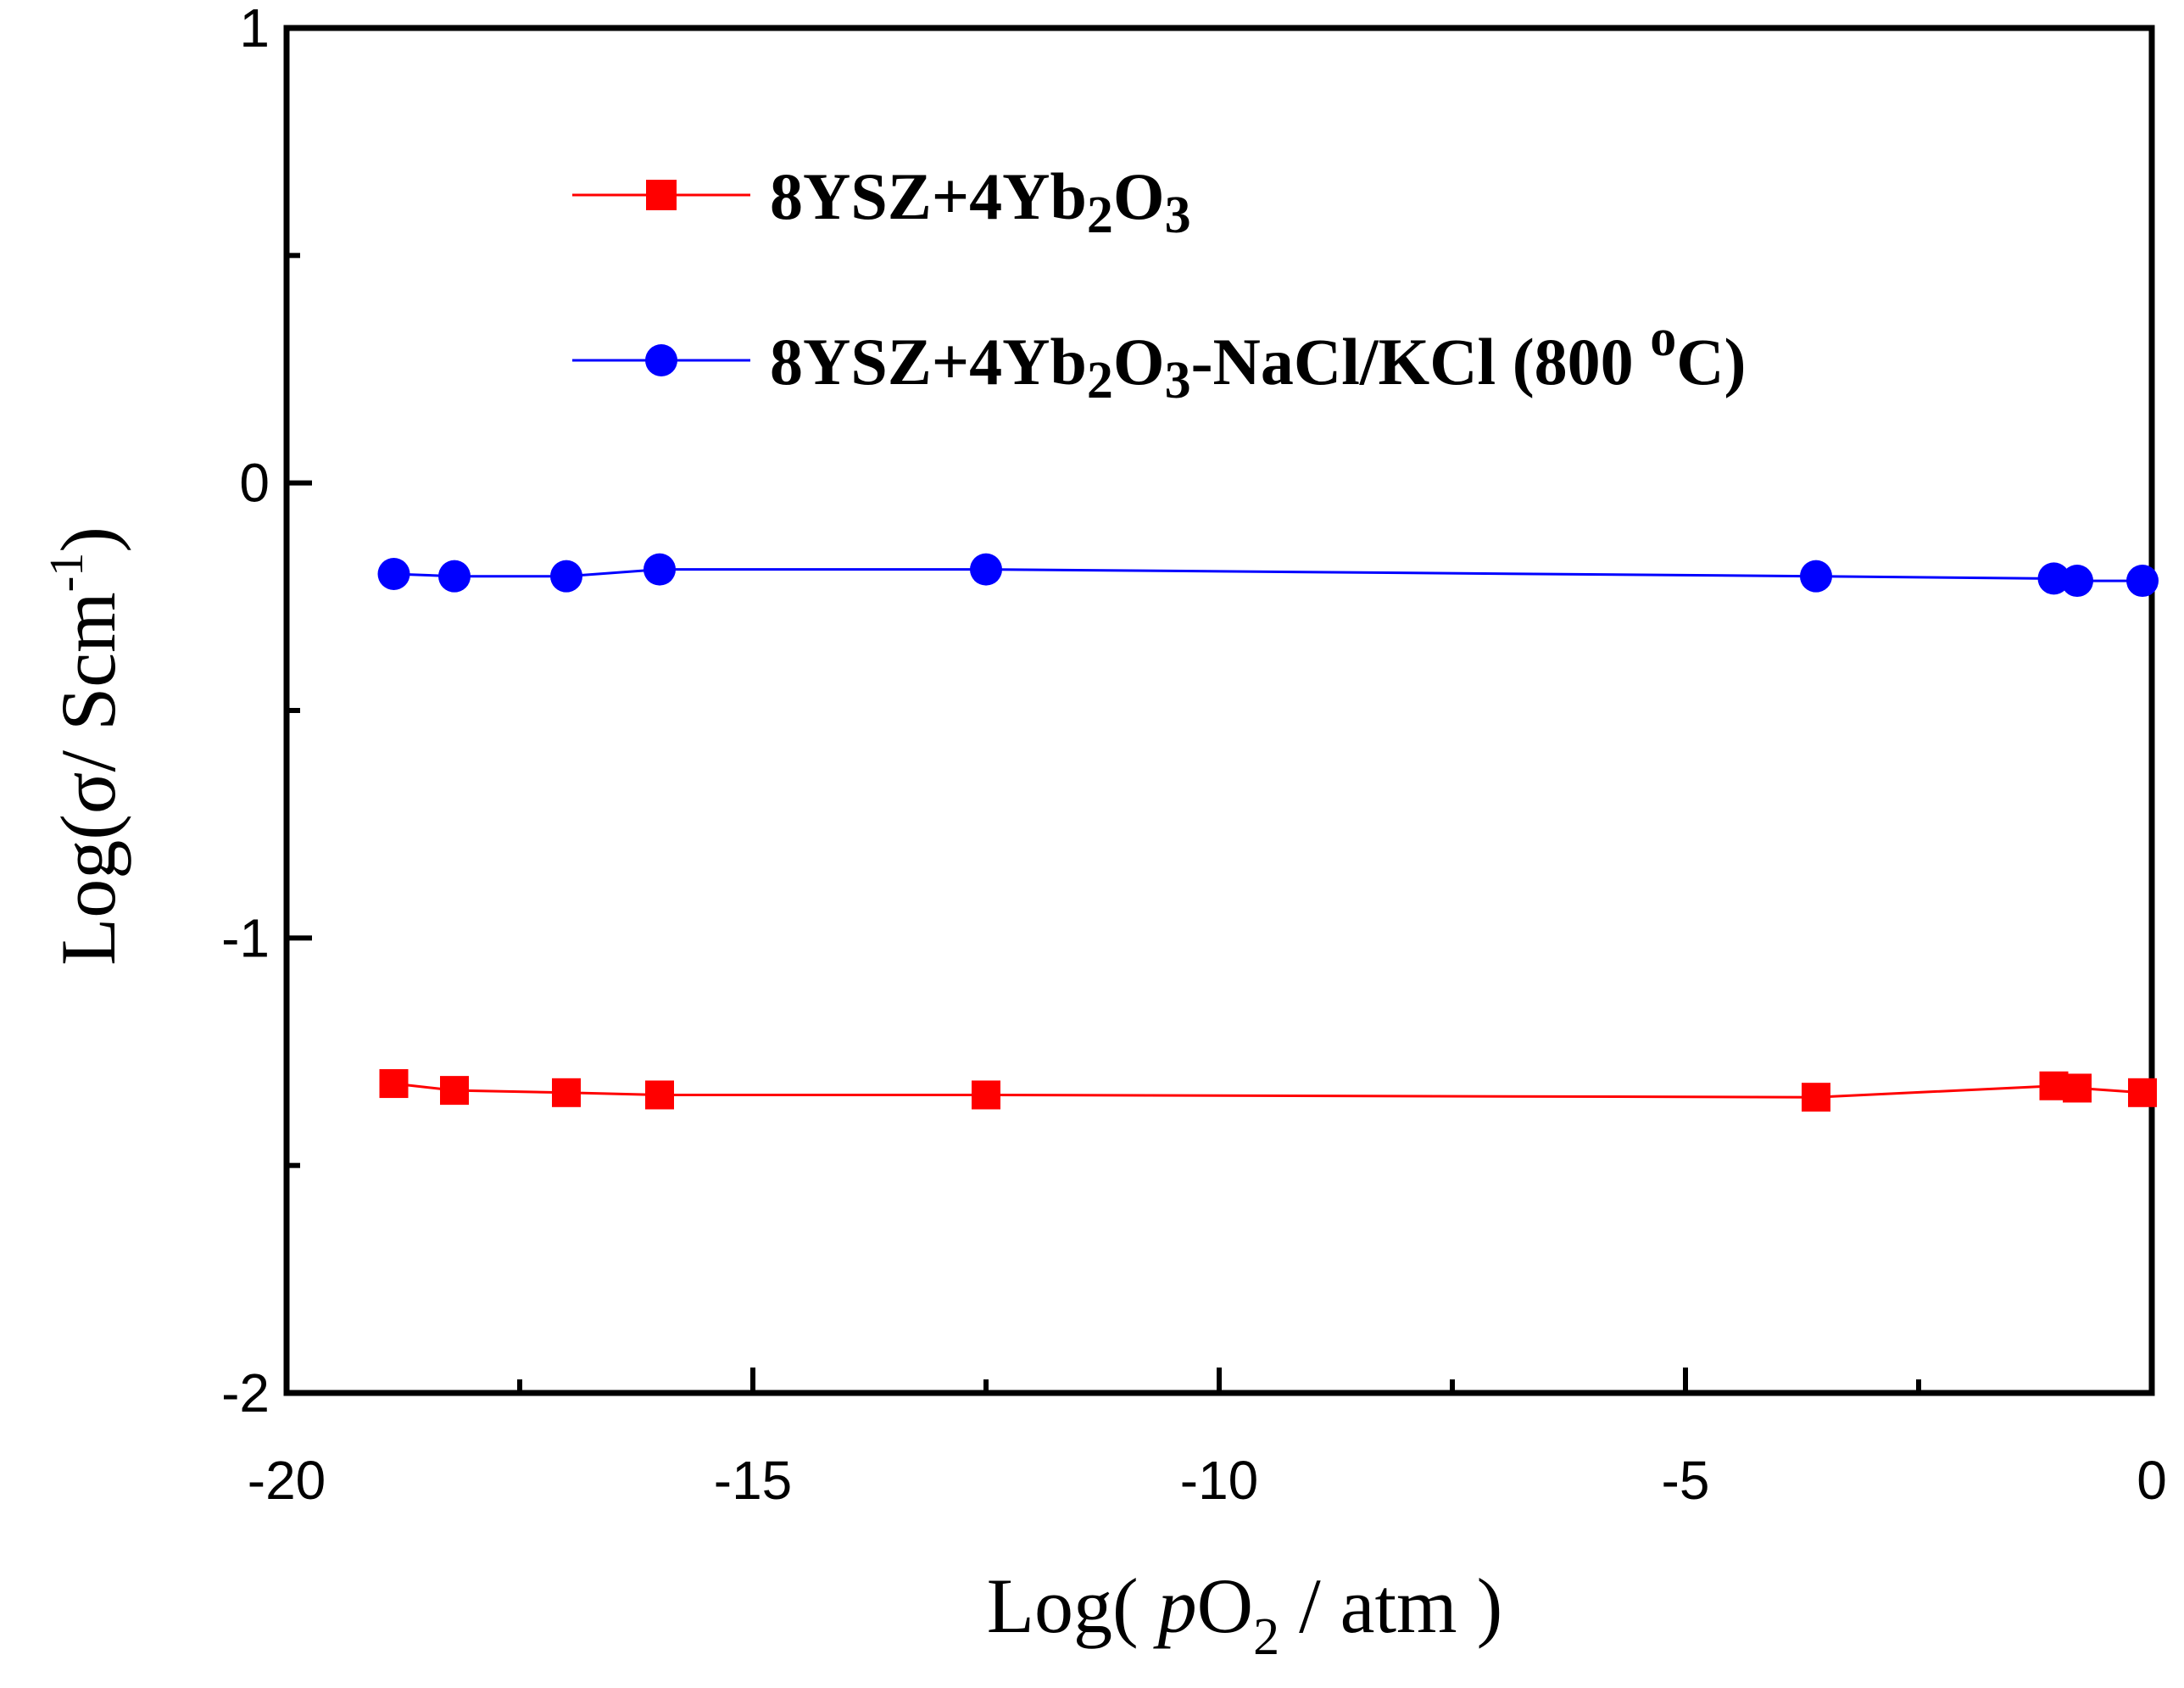 Image resolution: width=2184 pixels, height=1688 pixels. I want to click on x-tick-label: -10, so click(1219, 1481).